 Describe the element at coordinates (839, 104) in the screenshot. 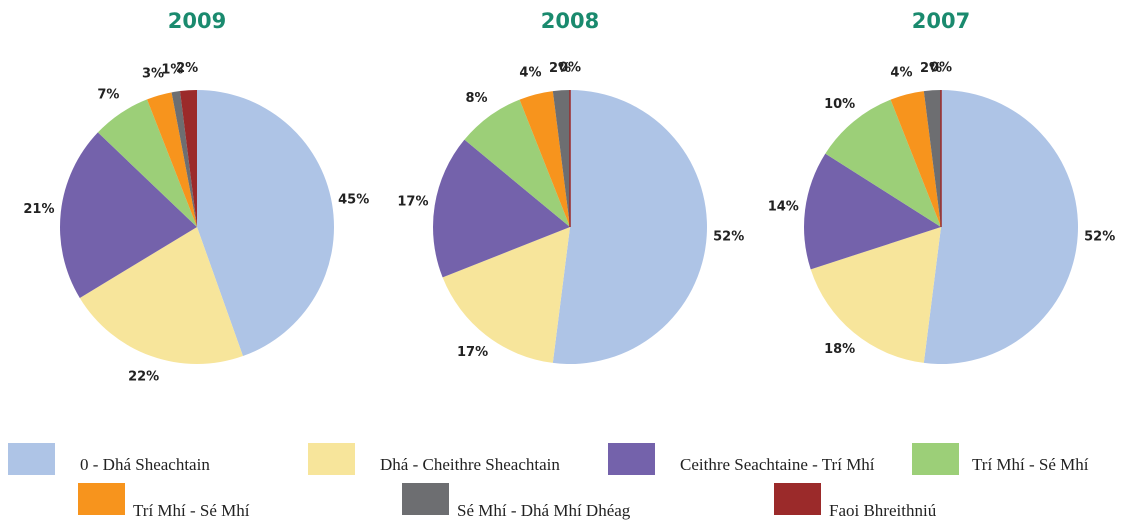

I see `data-label: 10%` at that location.